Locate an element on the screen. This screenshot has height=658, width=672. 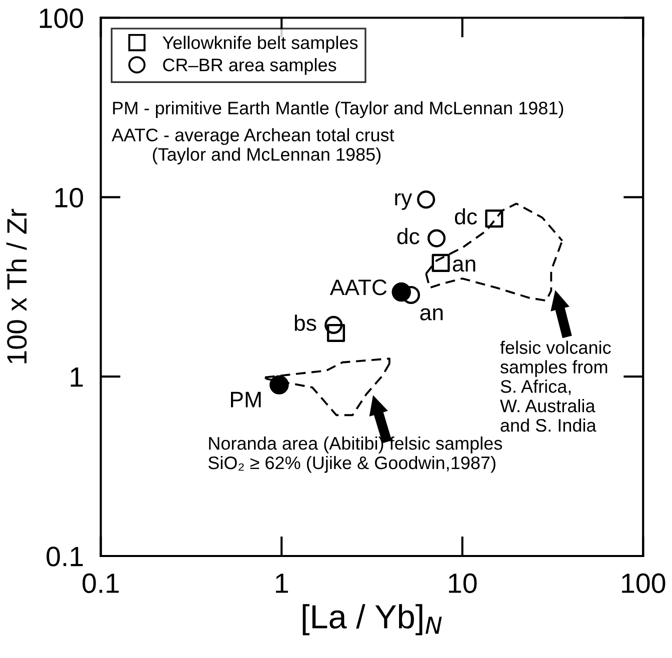
annotation: felsic volcanic samples from S. Africa, W. Australia and S. India is located at coordinates (555, 386).